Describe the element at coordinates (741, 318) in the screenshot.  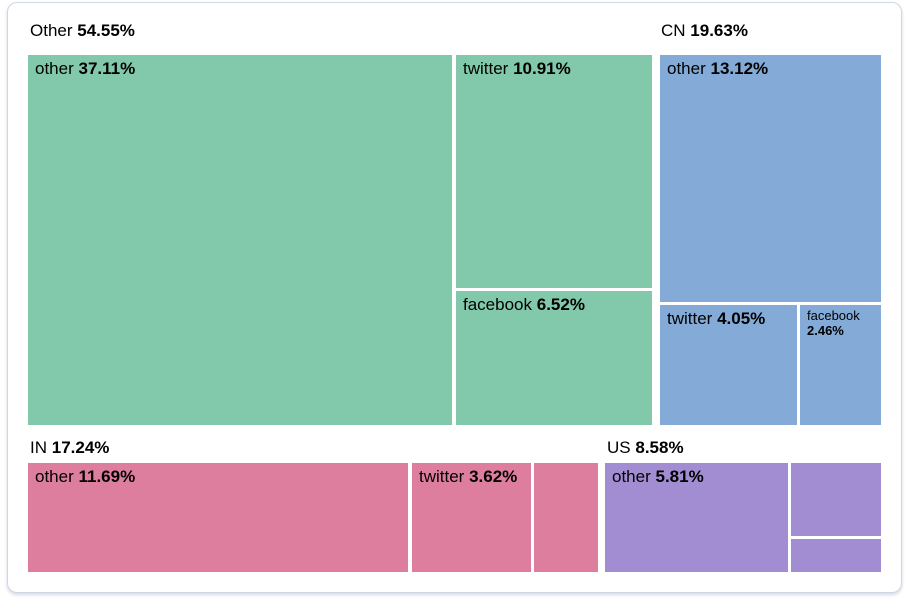
I see `cell-value: 4.05%` at that location.